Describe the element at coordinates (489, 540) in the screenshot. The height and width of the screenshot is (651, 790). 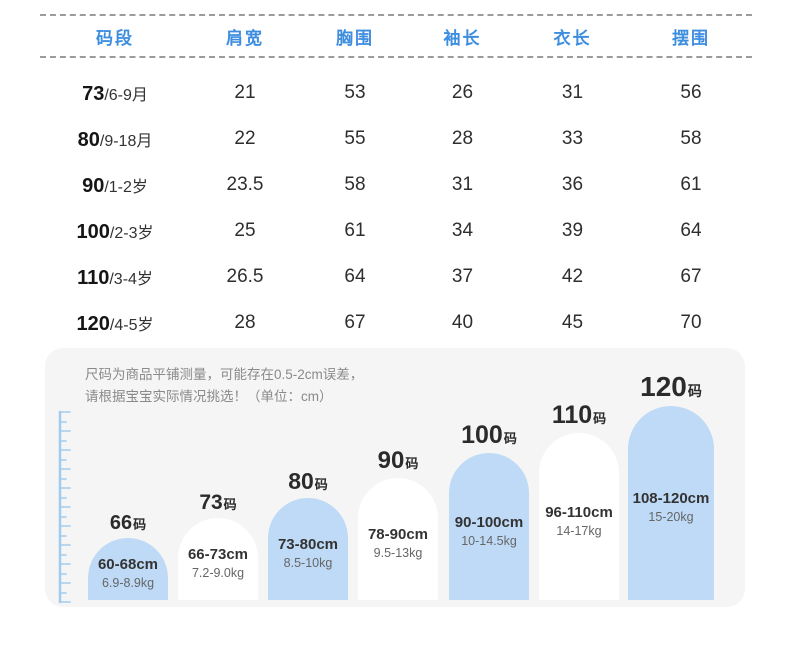
I see `weight-range: 10-14.5kg` at that location.